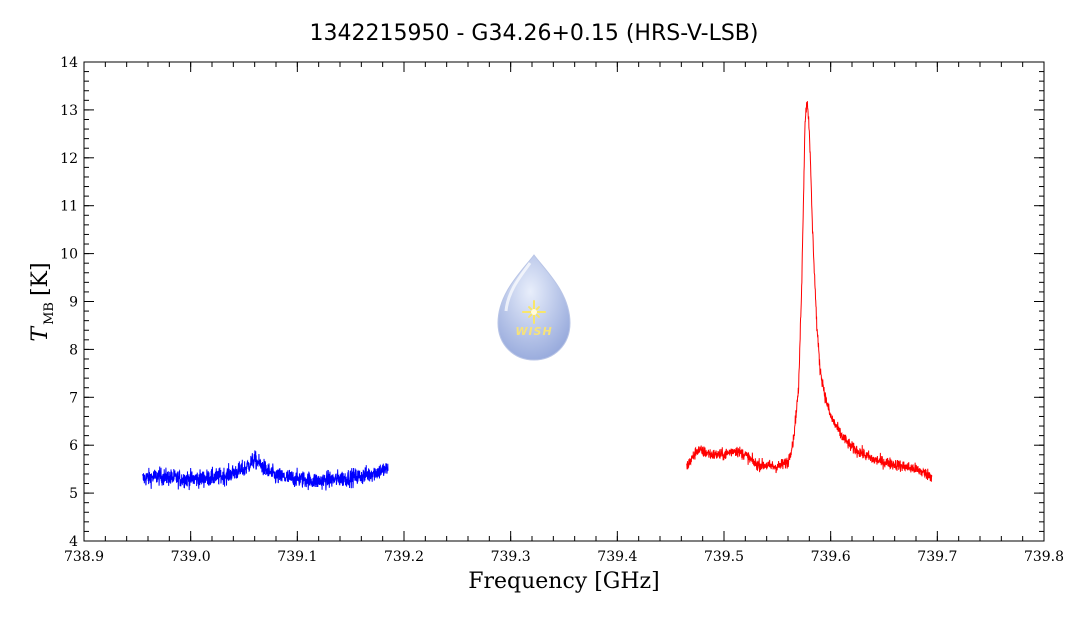  Describe the element at coordinates (69, 255) in the screenshot. I see `y-tick-label: 10` at that location.